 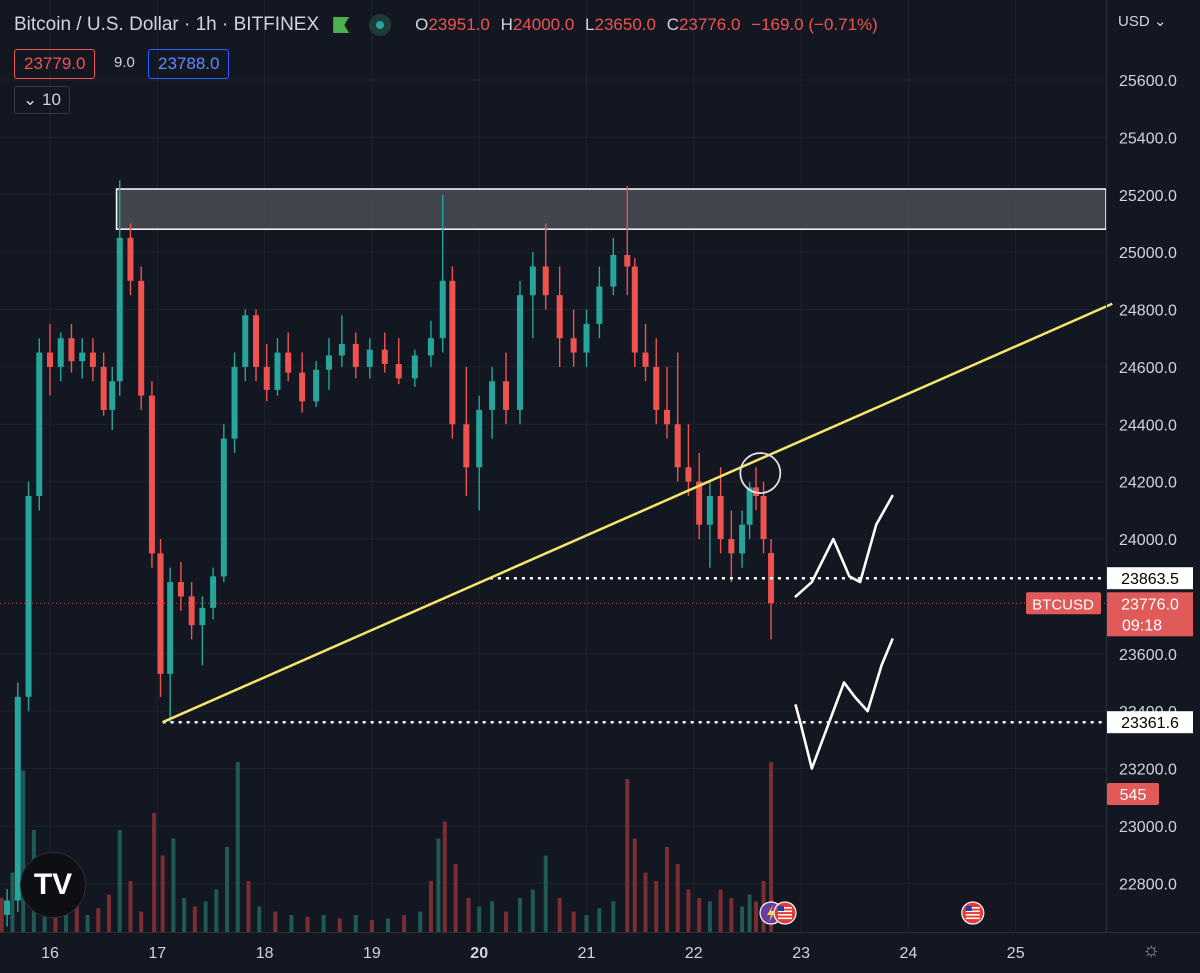 What do you see at coordinates (771, 913) in the screenshot?
I see `lightning-bolt` at bounding box center [771, 913].